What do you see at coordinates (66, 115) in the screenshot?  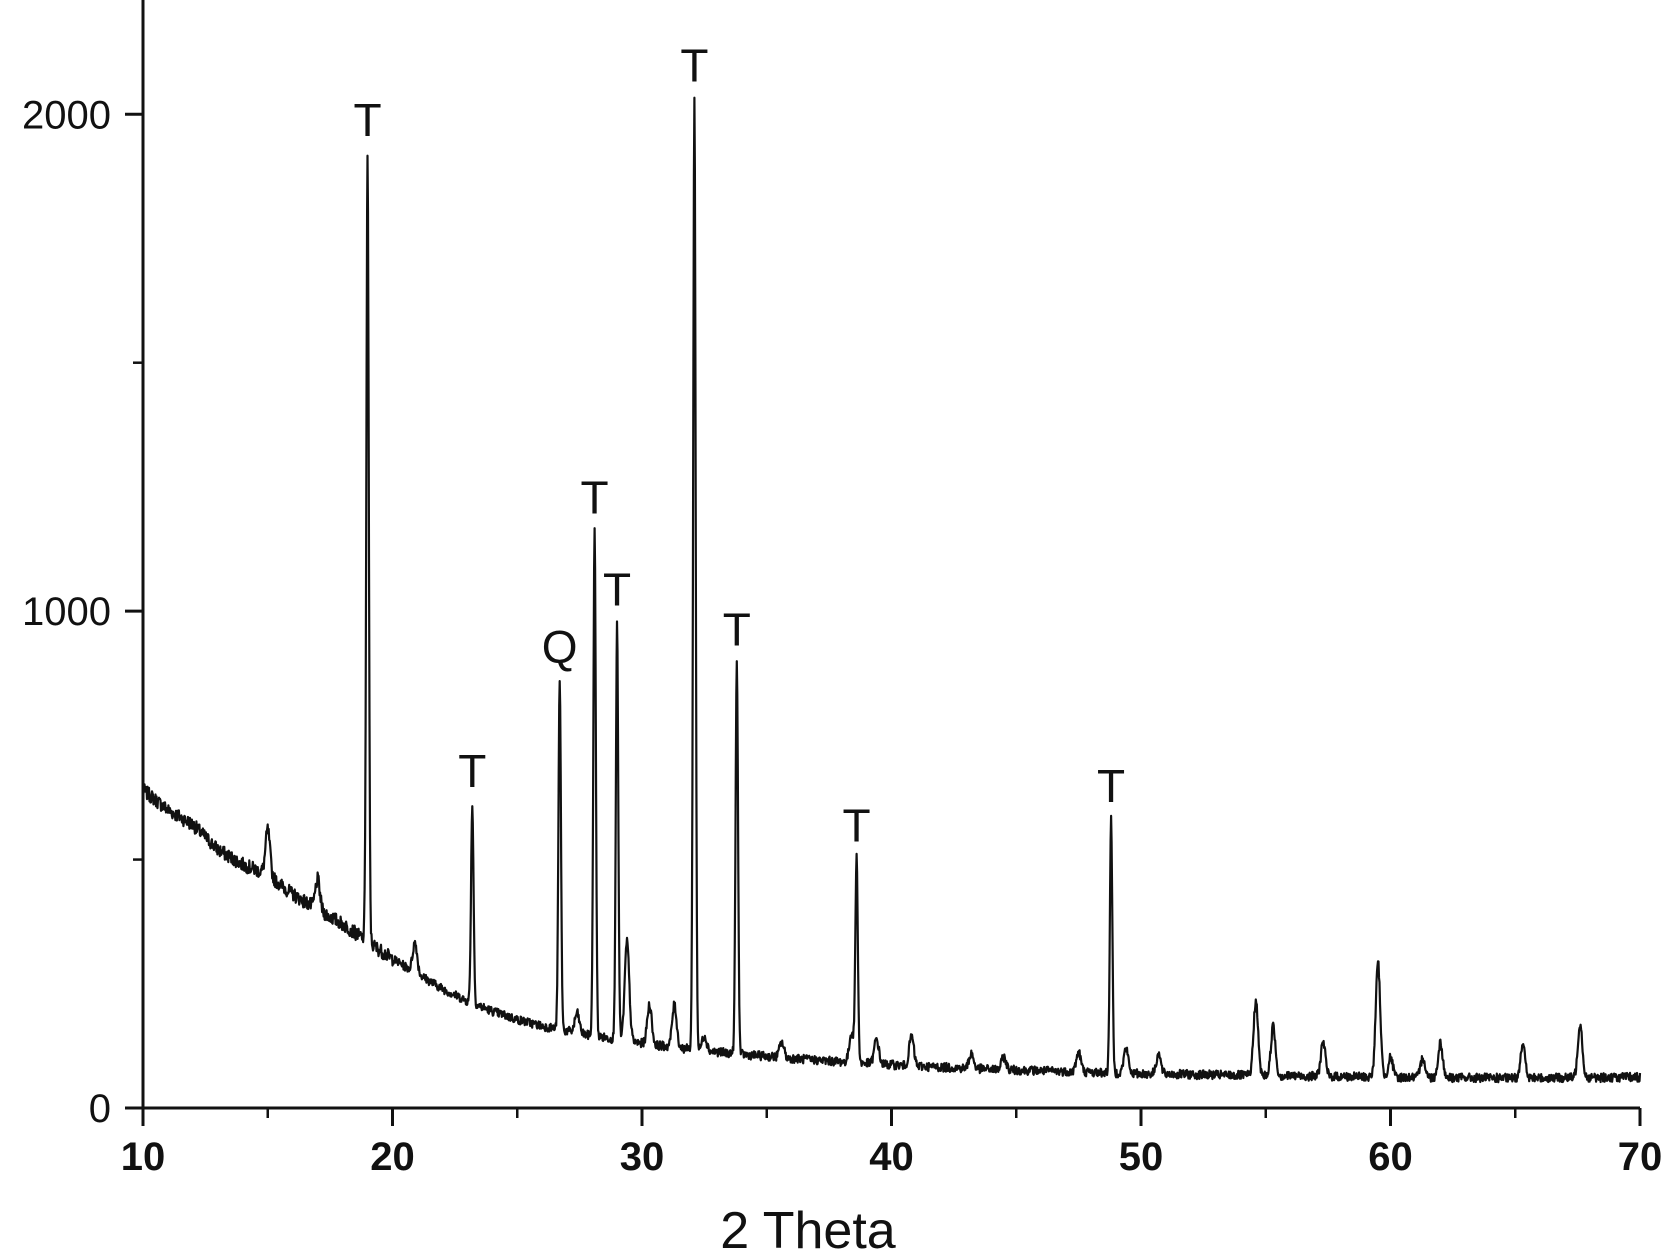 I see `y-tick-label: 2000` at bounding box center [66, 115].